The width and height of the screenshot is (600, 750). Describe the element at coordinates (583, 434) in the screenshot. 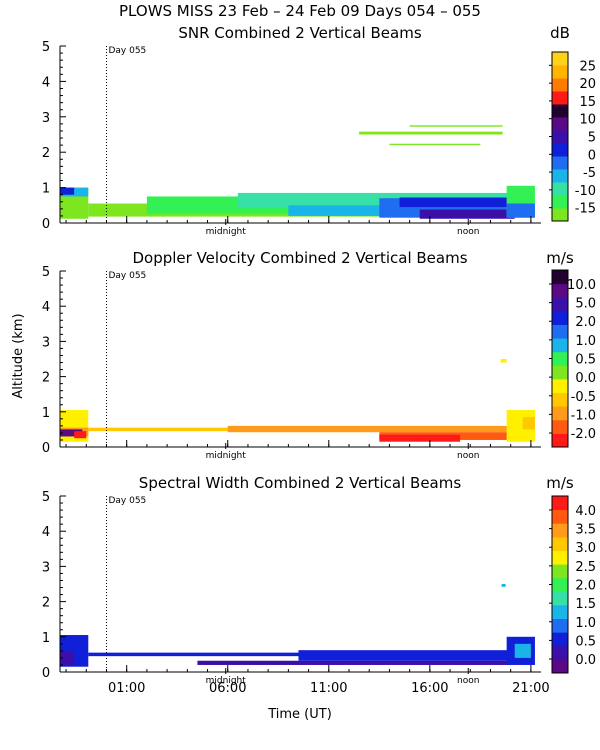

I see `colorbar-tick-label: -2.0` at that location.